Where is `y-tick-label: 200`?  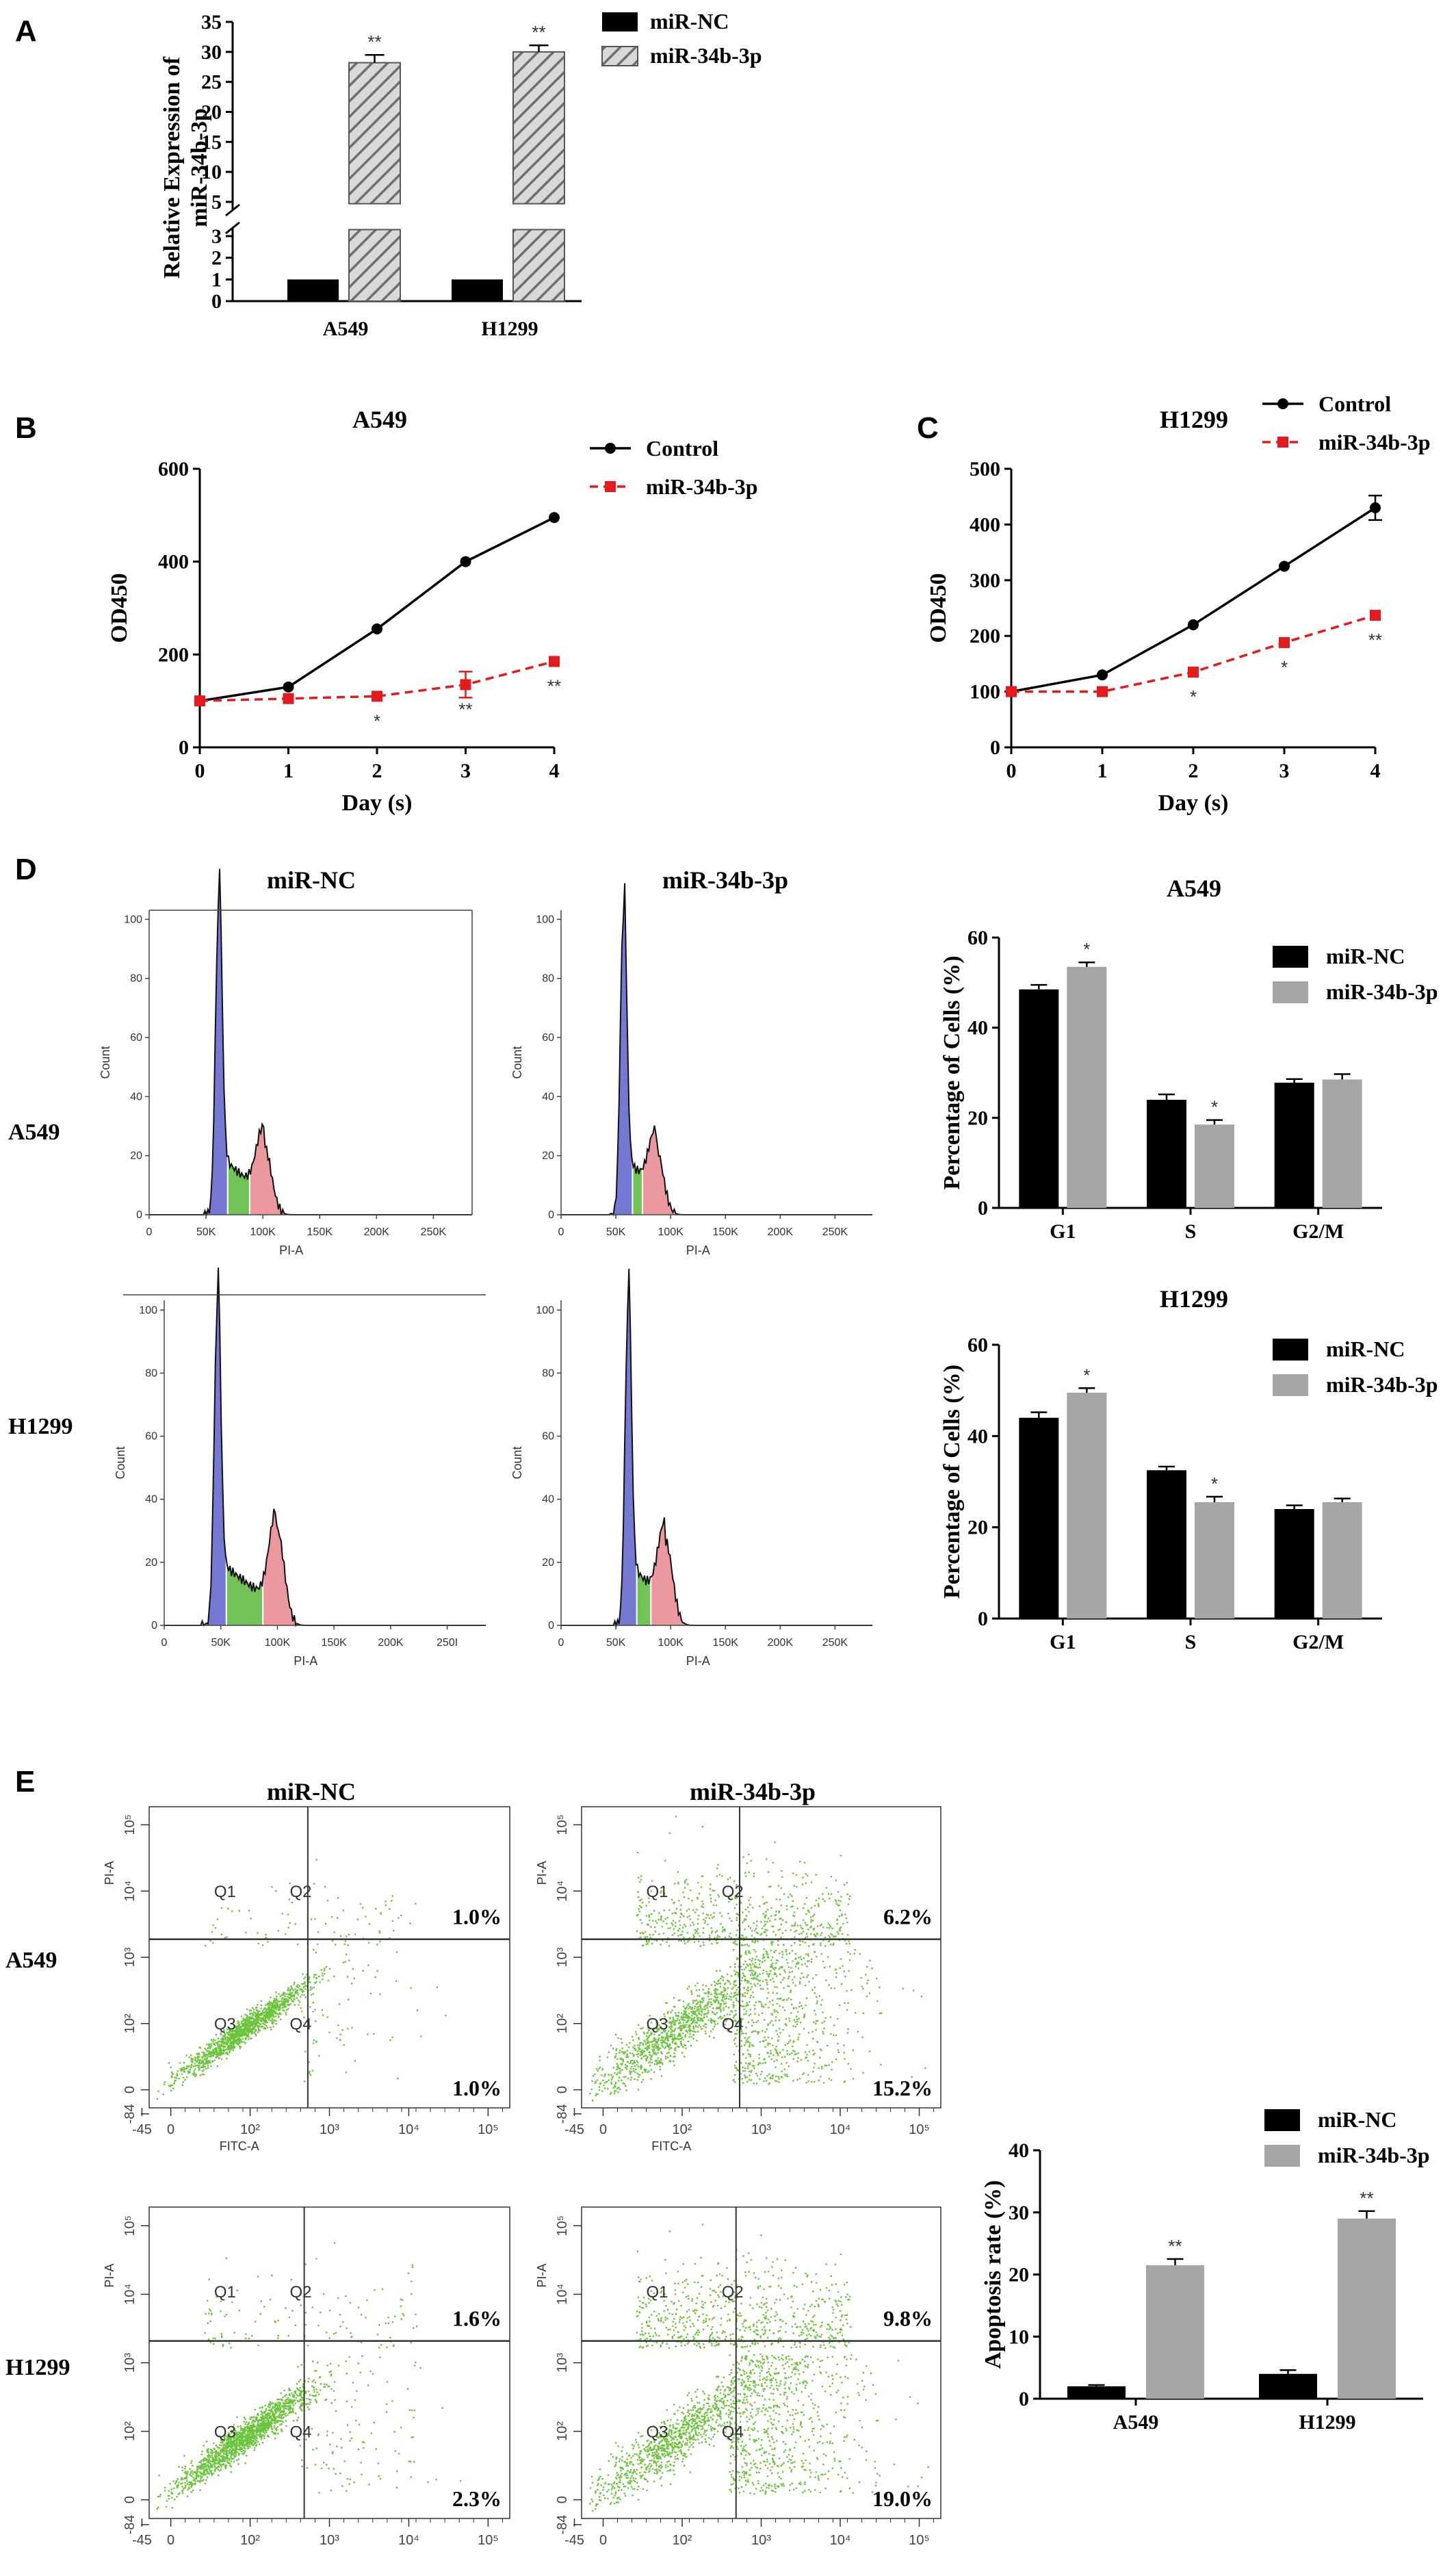
y-tick-label: 200 is located at coordinates (985, 636).